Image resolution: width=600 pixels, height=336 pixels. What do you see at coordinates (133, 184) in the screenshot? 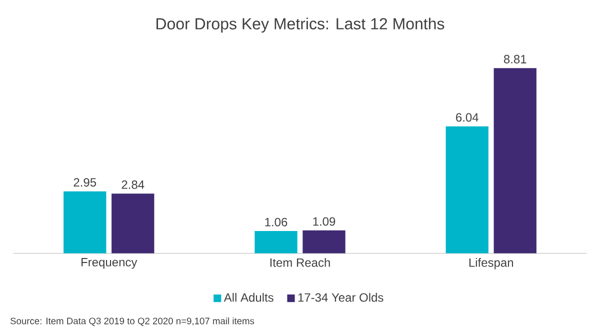
I see `data-label: 2.84` at bounding box center [133, 184].